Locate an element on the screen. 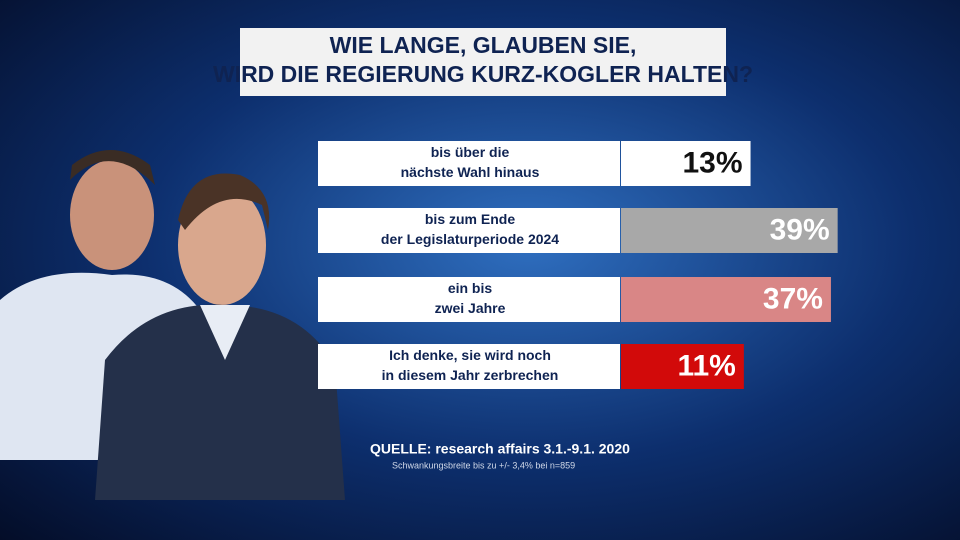  value-label: 13% is located at coordinates (713, 162).